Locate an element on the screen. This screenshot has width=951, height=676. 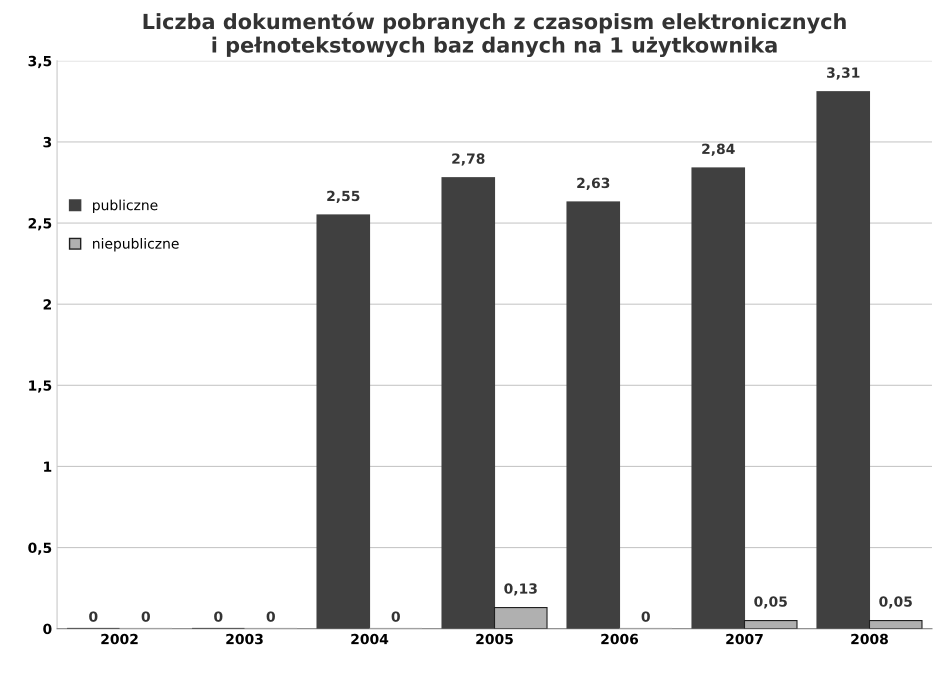
y-tick-label: 0 is located at coordinates (47, 629).